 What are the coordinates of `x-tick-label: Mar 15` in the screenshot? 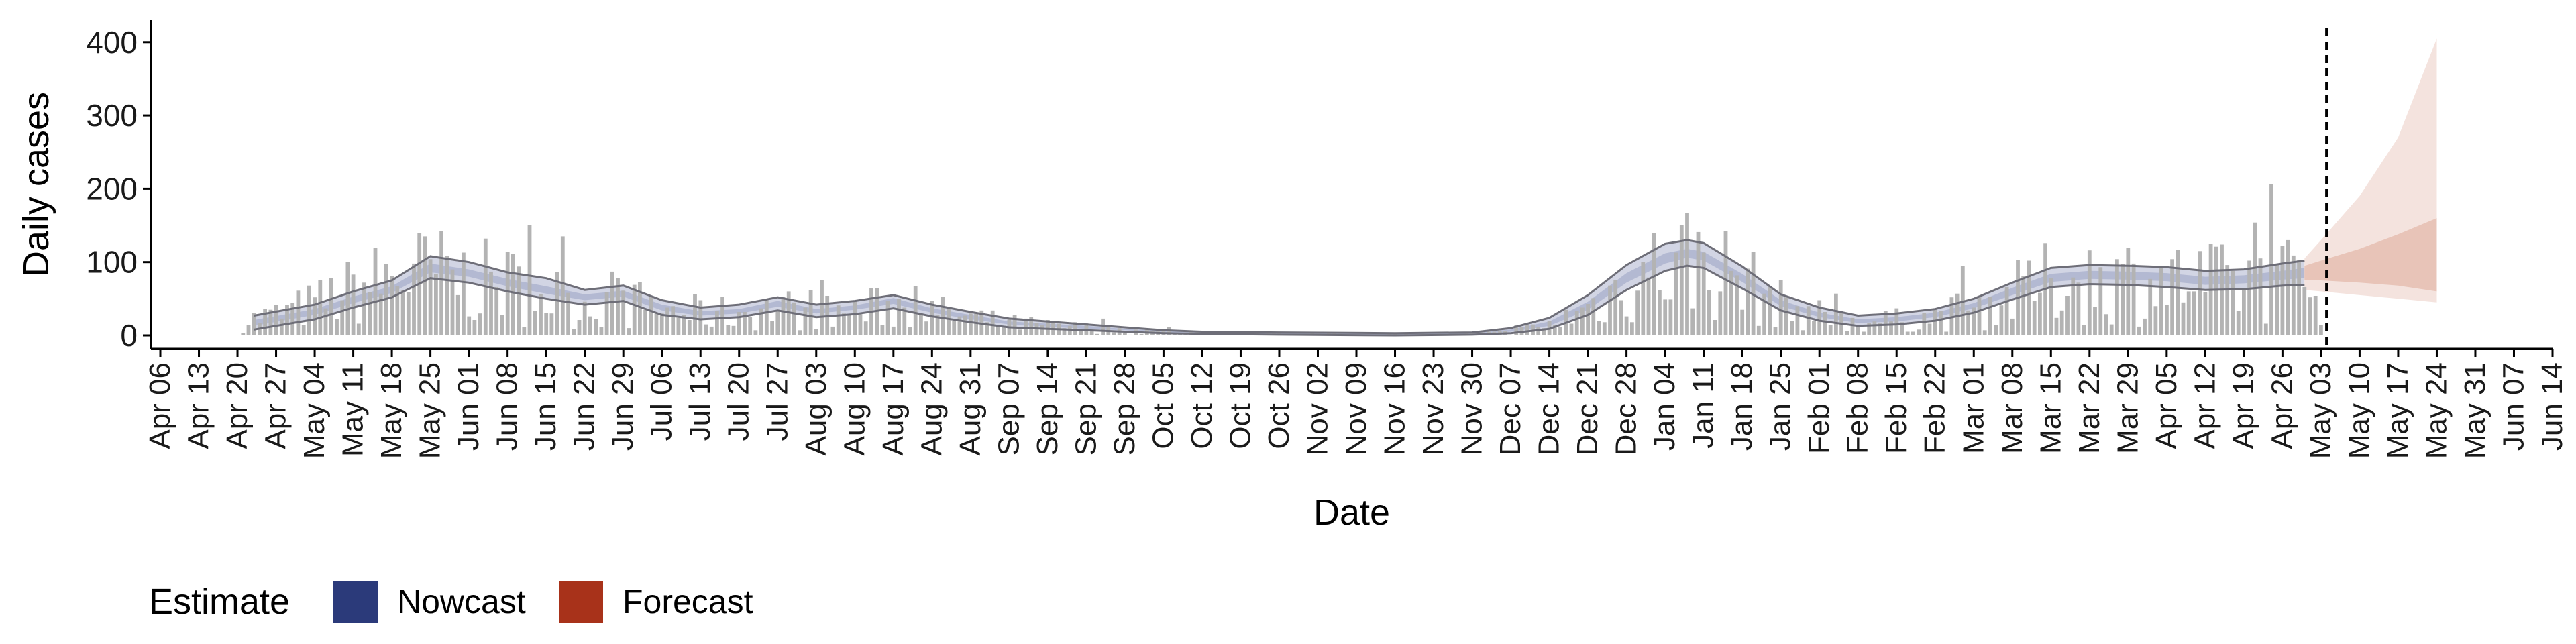 It's located at (2050, 408).